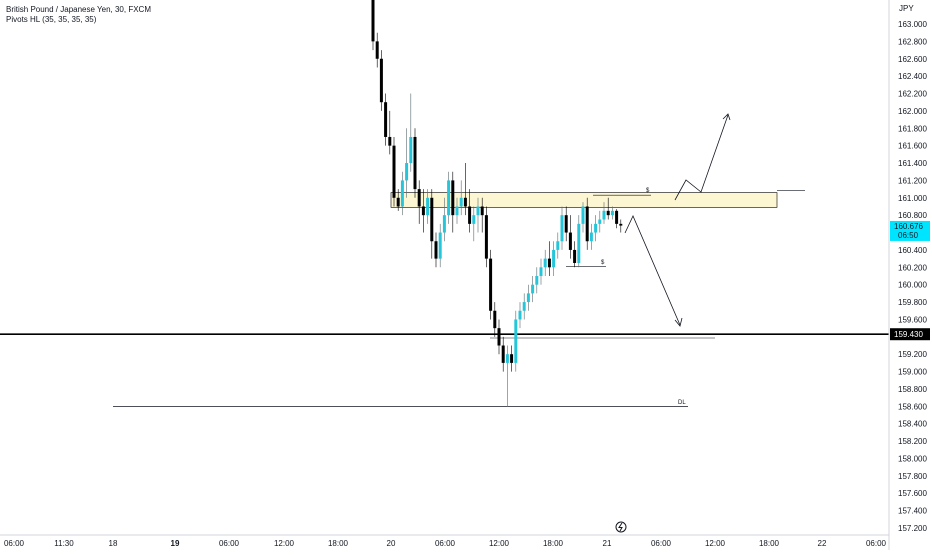 Image resolution: width=932 pixels, height=555 pixels. Describe the element at coordinates (391, 543) in the screenshot. I see `time-tick-label: 20` at that location.